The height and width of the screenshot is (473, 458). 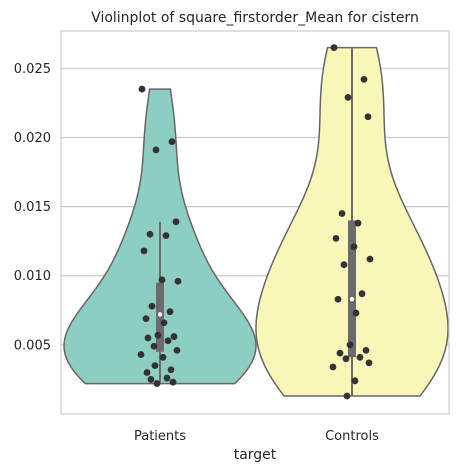 I want to click on iqr-box-controls, so click(x=352, y=289).